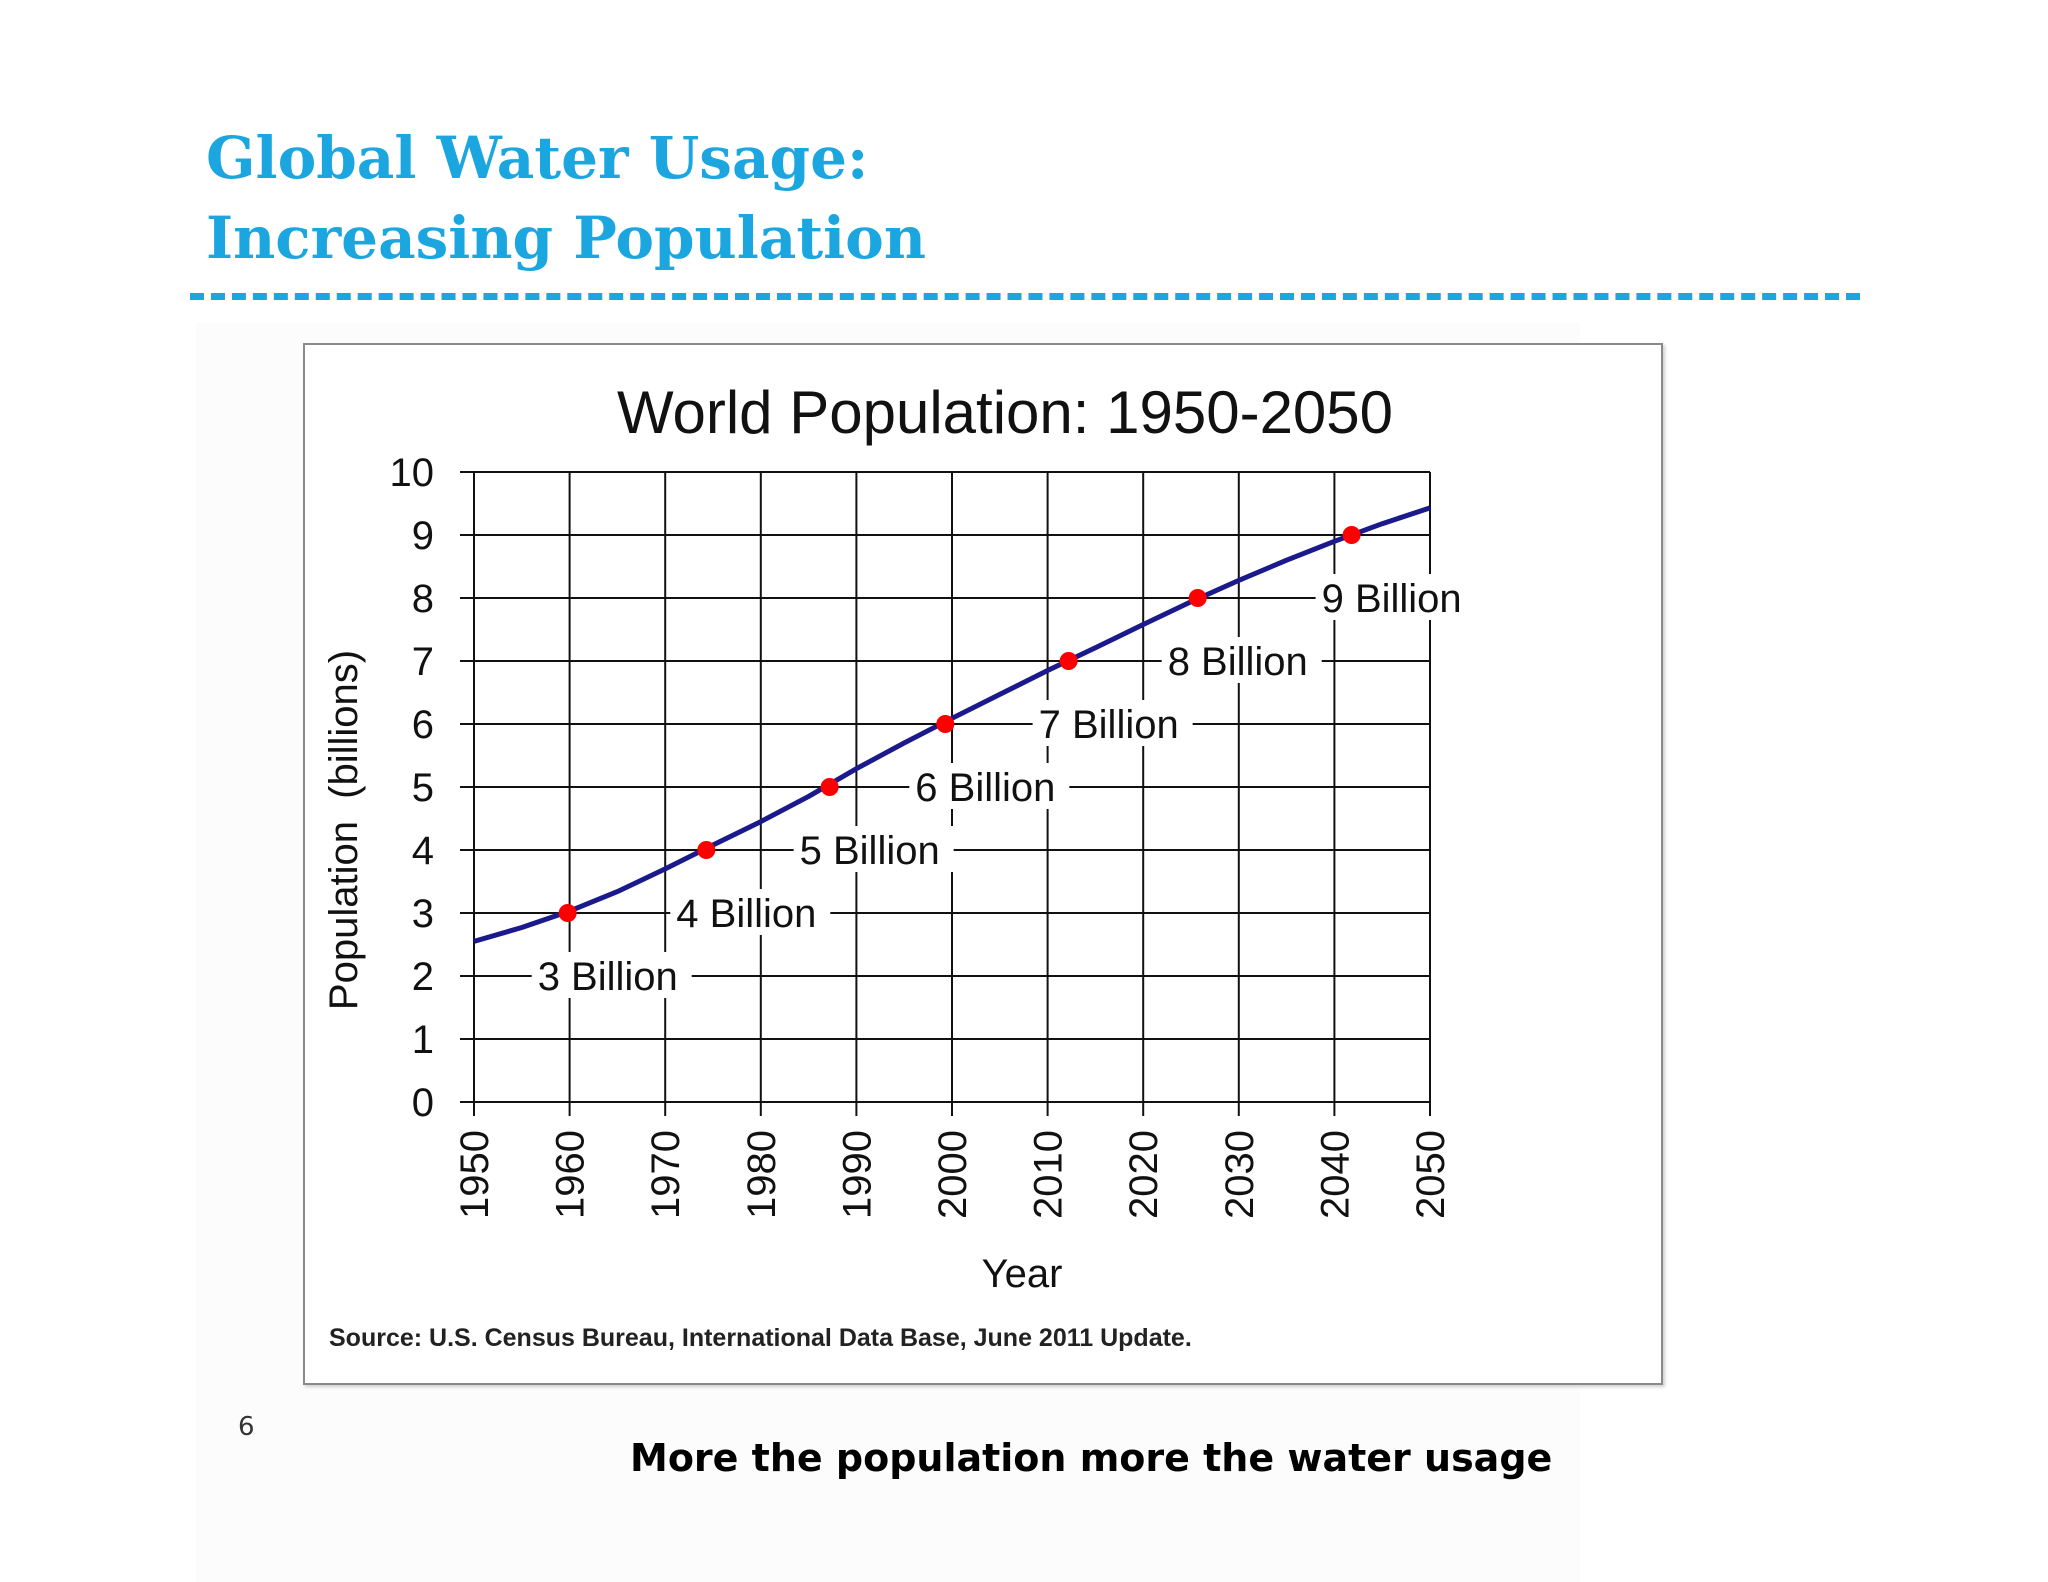  Describe the element at coordinates (1240, 1174) in the screenshot. I see `x-tick-label-2030: 2030` at that location.